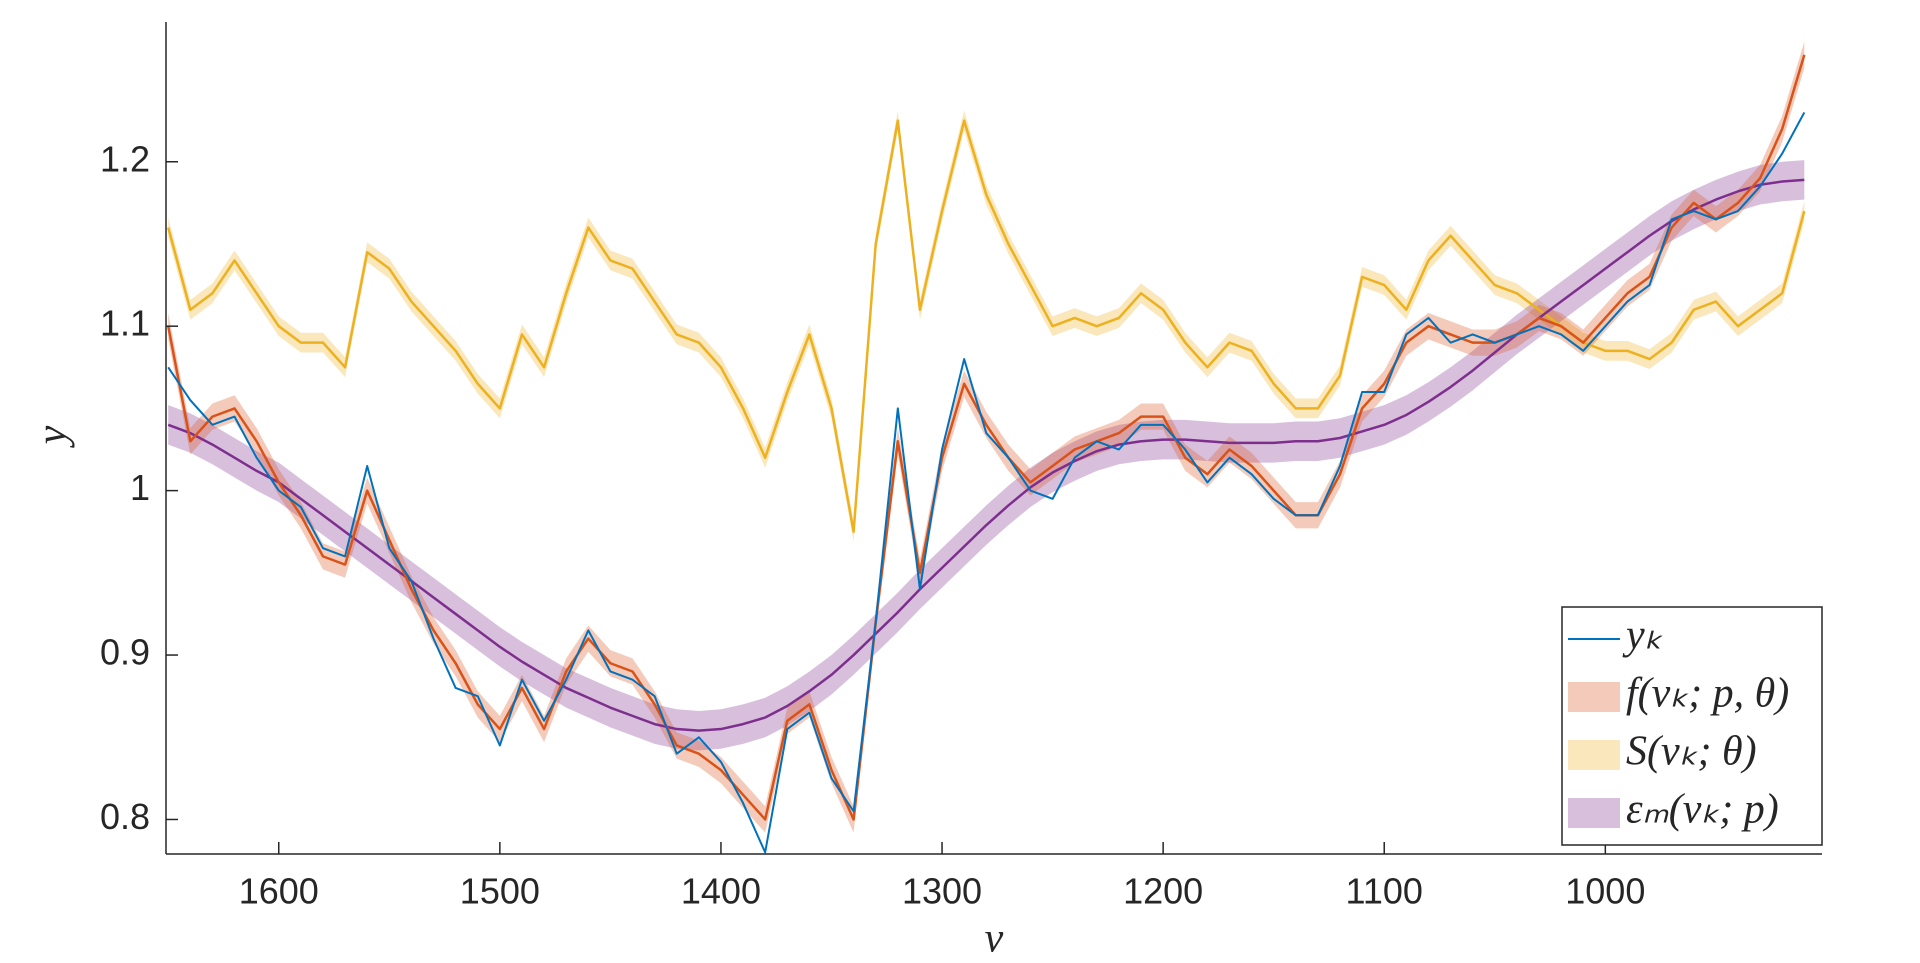 The width and height of the screenshot is (1920, 963). Describe the element at coordinates (942, 891) in the screenshot. I see `x-tick-label: 1300` at that location.